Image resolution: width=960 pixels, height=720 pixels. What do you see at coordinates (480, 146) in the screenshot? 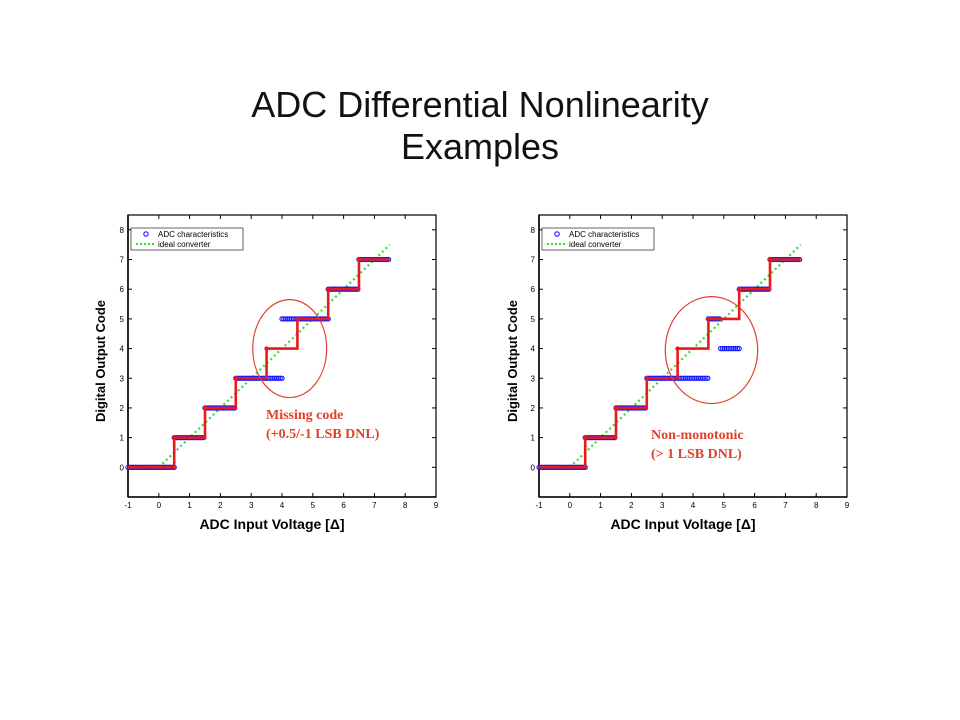
I see `slide-title-line-2: Examples` at bounding box center [480, 146].